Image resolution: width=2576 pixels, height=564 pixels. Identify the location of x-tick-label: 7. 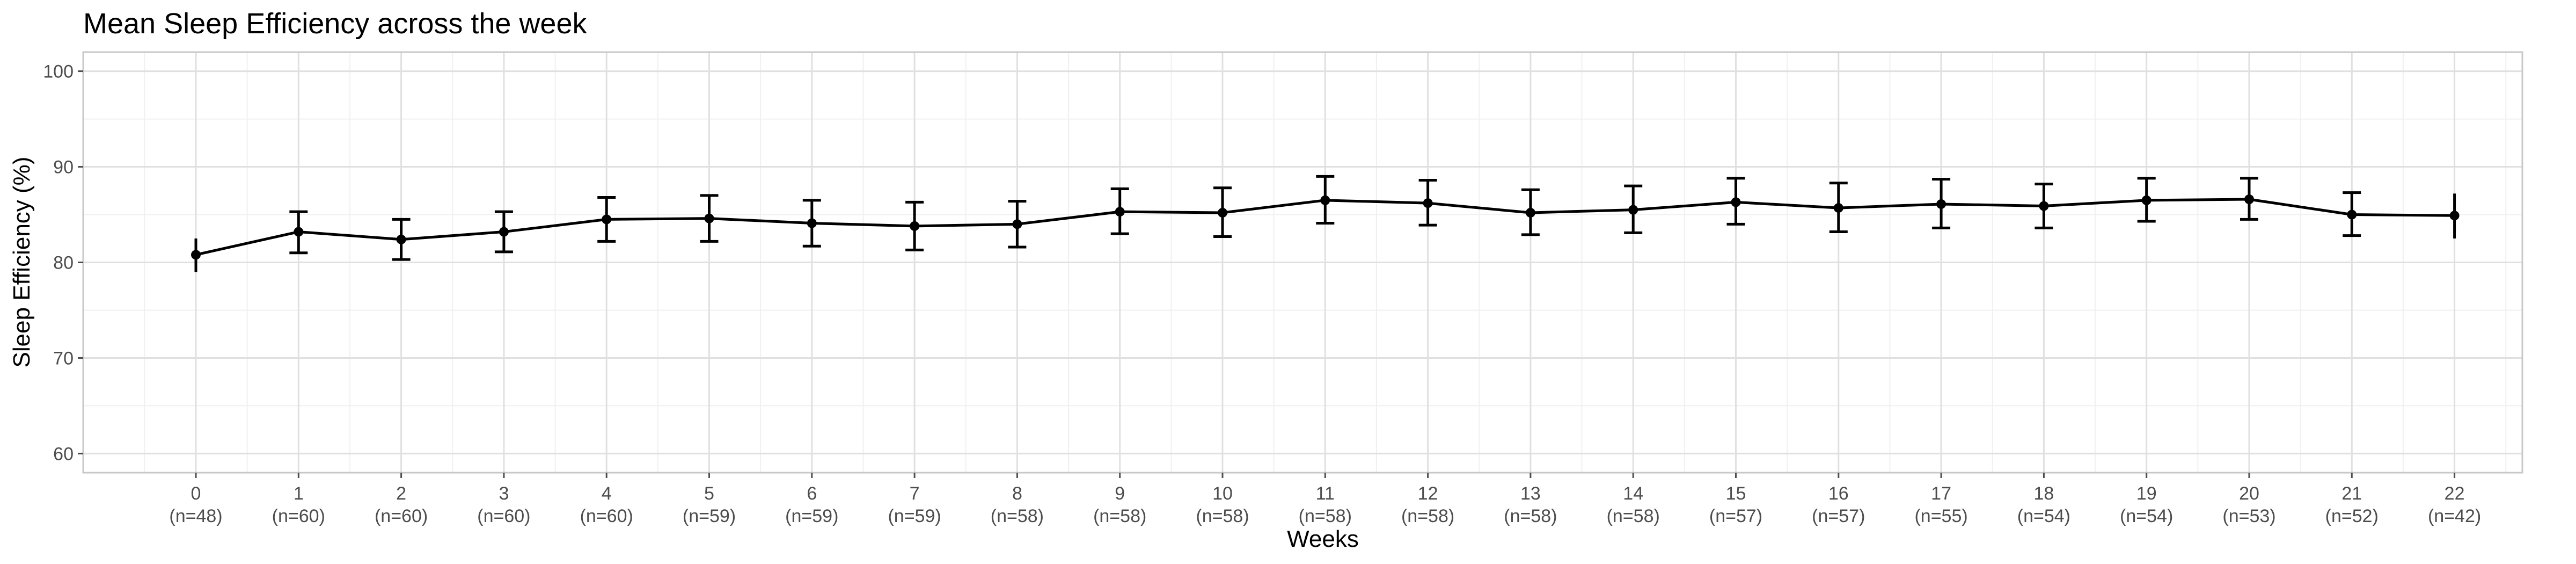
(915, 493).